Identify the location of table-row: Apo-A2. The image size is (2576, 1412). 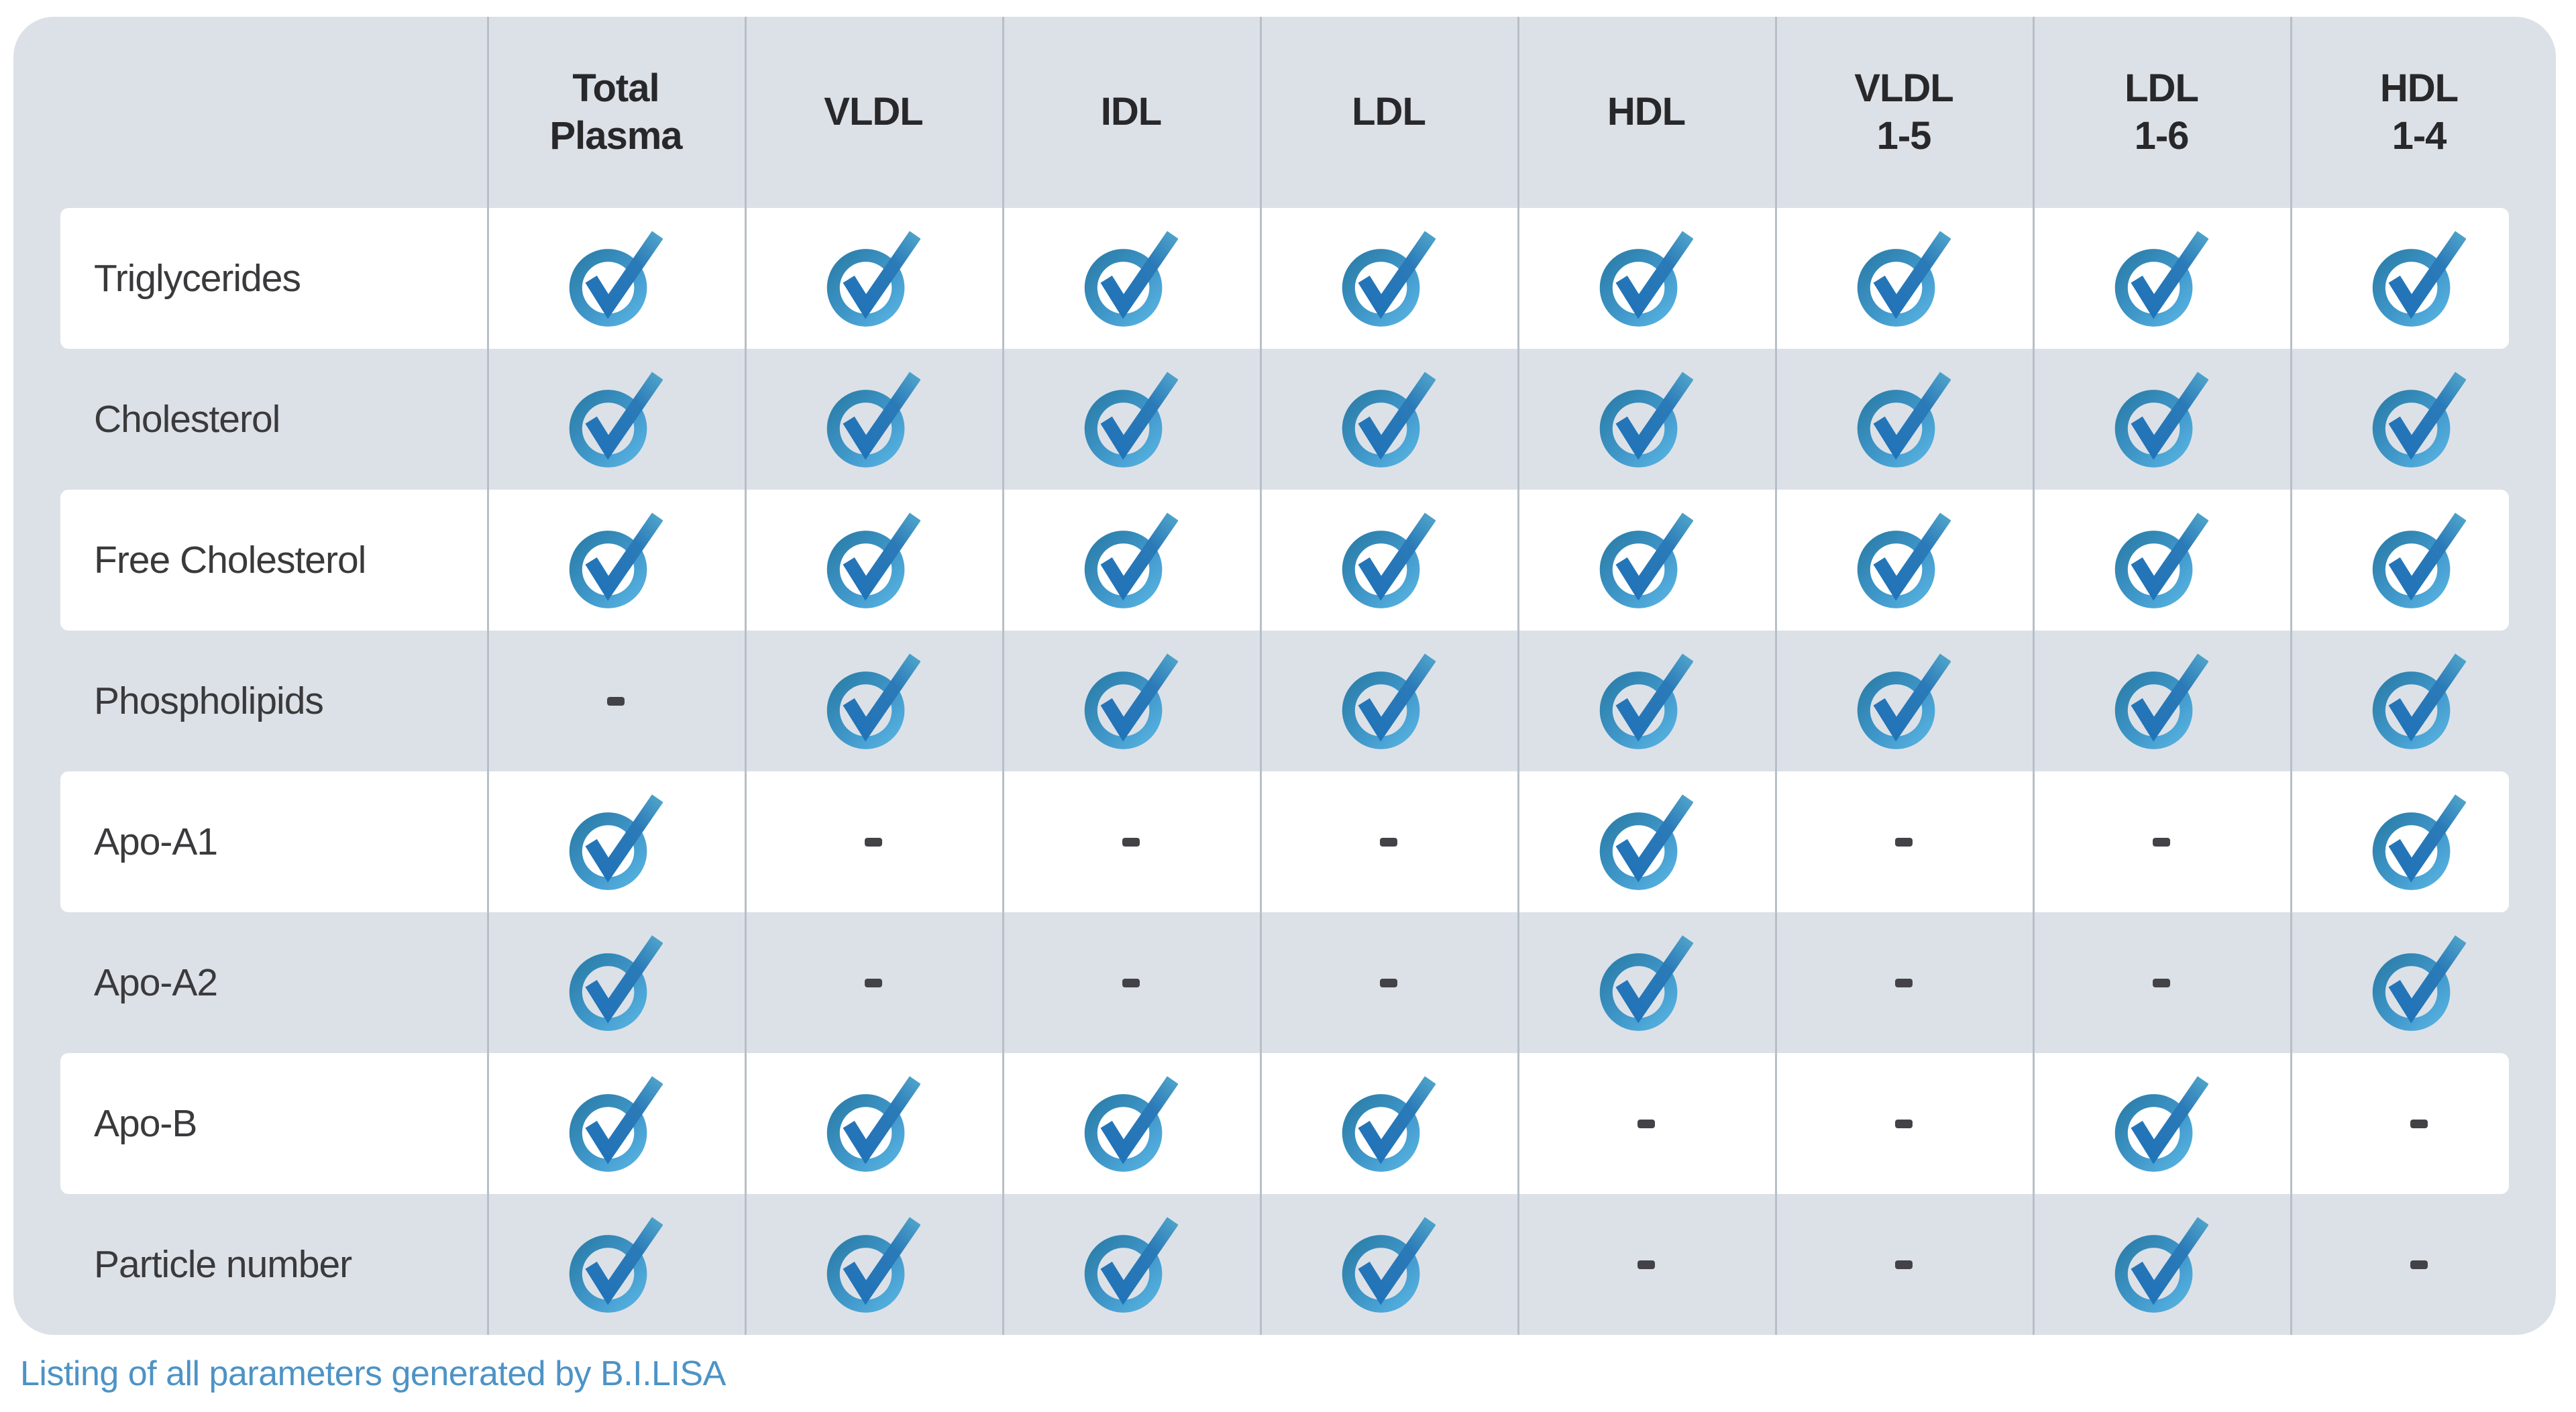
(1284, 982).